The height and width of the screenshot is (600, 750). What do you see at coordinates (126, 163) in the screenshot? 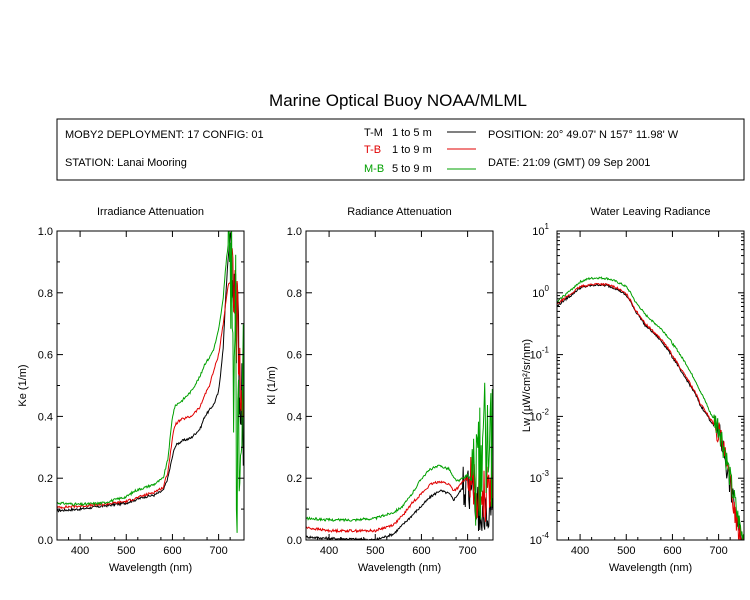
I see `station-label: STATION: Lanai Mooring` at bounding box center [126, 163].